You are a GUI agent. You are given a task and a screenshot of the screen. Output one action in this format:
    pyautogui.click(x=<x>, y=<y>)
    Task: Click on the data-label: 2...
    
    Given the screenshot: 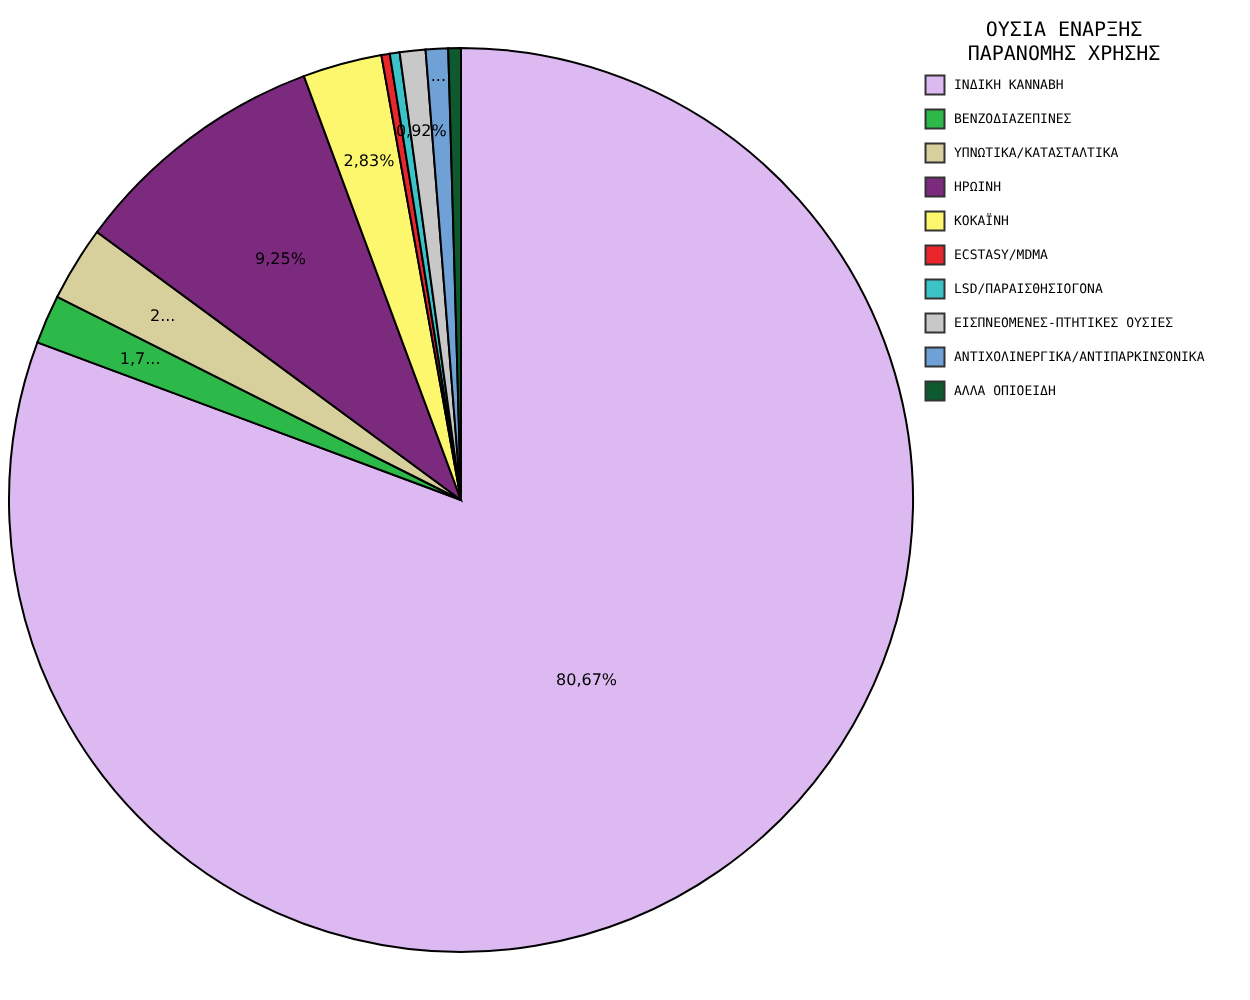 What is the action you would take?
    pyautogui.click(x=162, y=315)
    